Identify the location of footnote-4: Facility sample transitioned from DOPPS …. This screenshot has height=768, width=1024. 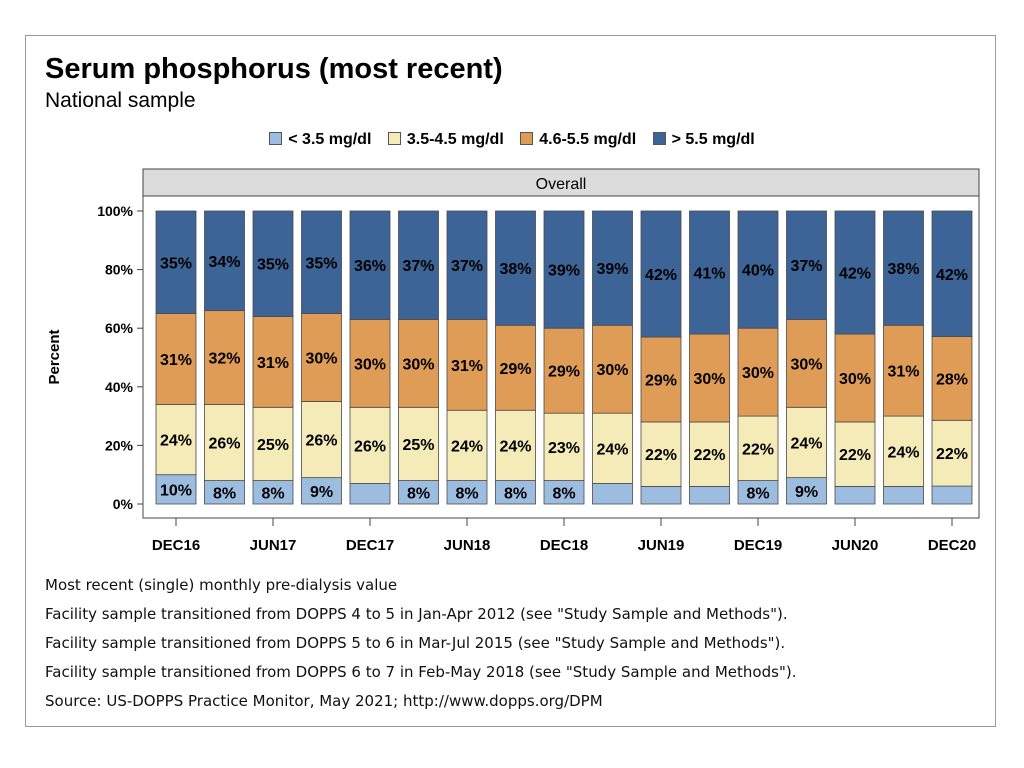
(421, 672).